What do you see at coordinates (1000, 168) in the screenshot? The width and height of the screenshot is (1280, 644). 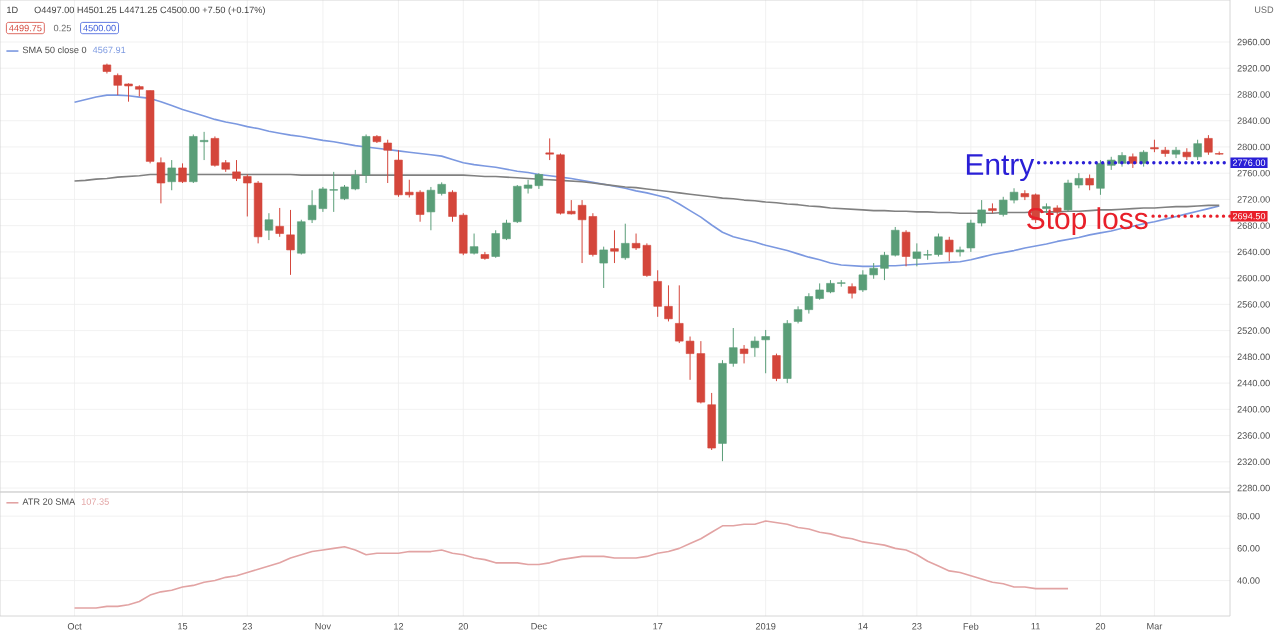 I see `ref-line-label: Entry` at bounding box center [1000, 168].